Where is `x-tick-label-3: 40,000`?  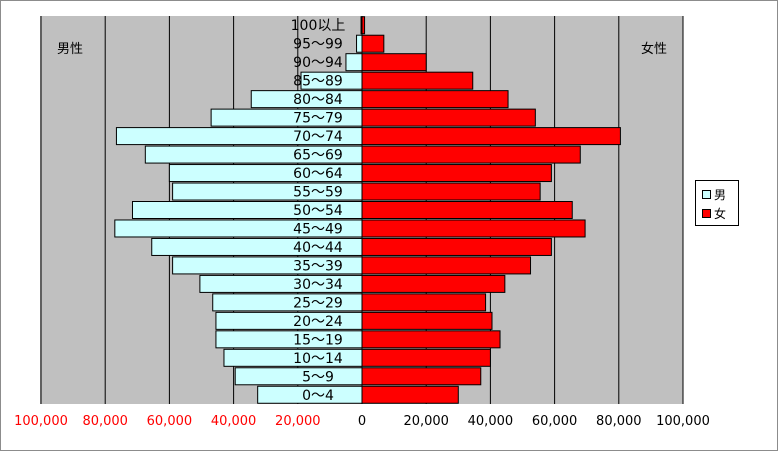
x-tick-label-3: 40,000 is located at coordinates (234, 421).